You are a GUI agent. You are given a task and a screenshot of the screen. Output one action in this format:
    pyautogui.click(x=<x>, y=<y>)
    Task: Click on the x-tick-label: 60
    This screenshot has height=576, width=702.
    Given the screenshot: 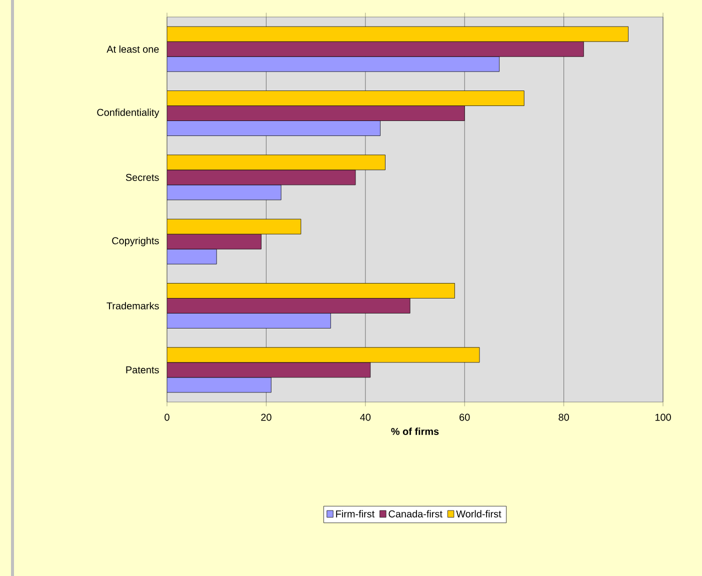 What is the action you would take?
    pyautogui.click(x=465, y=417)
    